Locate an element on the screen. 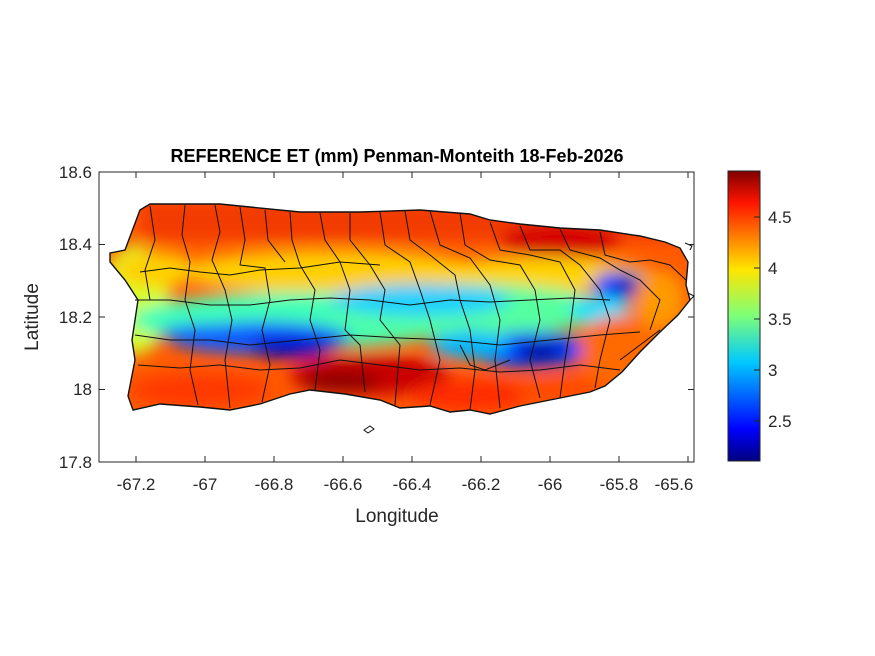  y-tick-label: 18.6 is located at coordinates (75, 172).